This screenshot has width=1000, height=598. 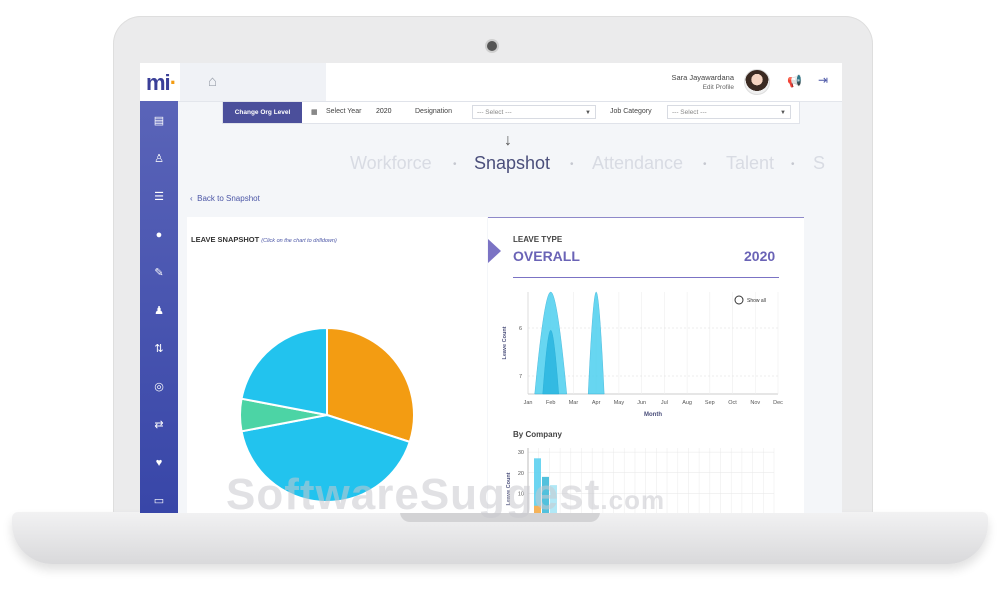 I want to click on home-icon: ⌂, so click(x=213, y=81).